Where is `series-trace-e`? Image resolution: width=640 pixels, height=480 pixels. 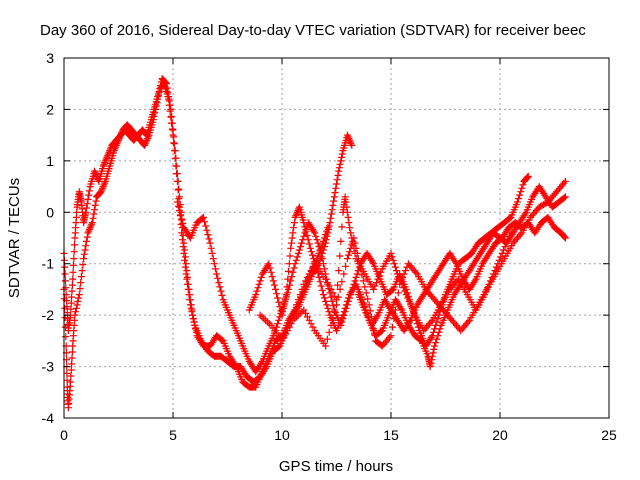
series-trace-e is located at coordinates (461, 274).